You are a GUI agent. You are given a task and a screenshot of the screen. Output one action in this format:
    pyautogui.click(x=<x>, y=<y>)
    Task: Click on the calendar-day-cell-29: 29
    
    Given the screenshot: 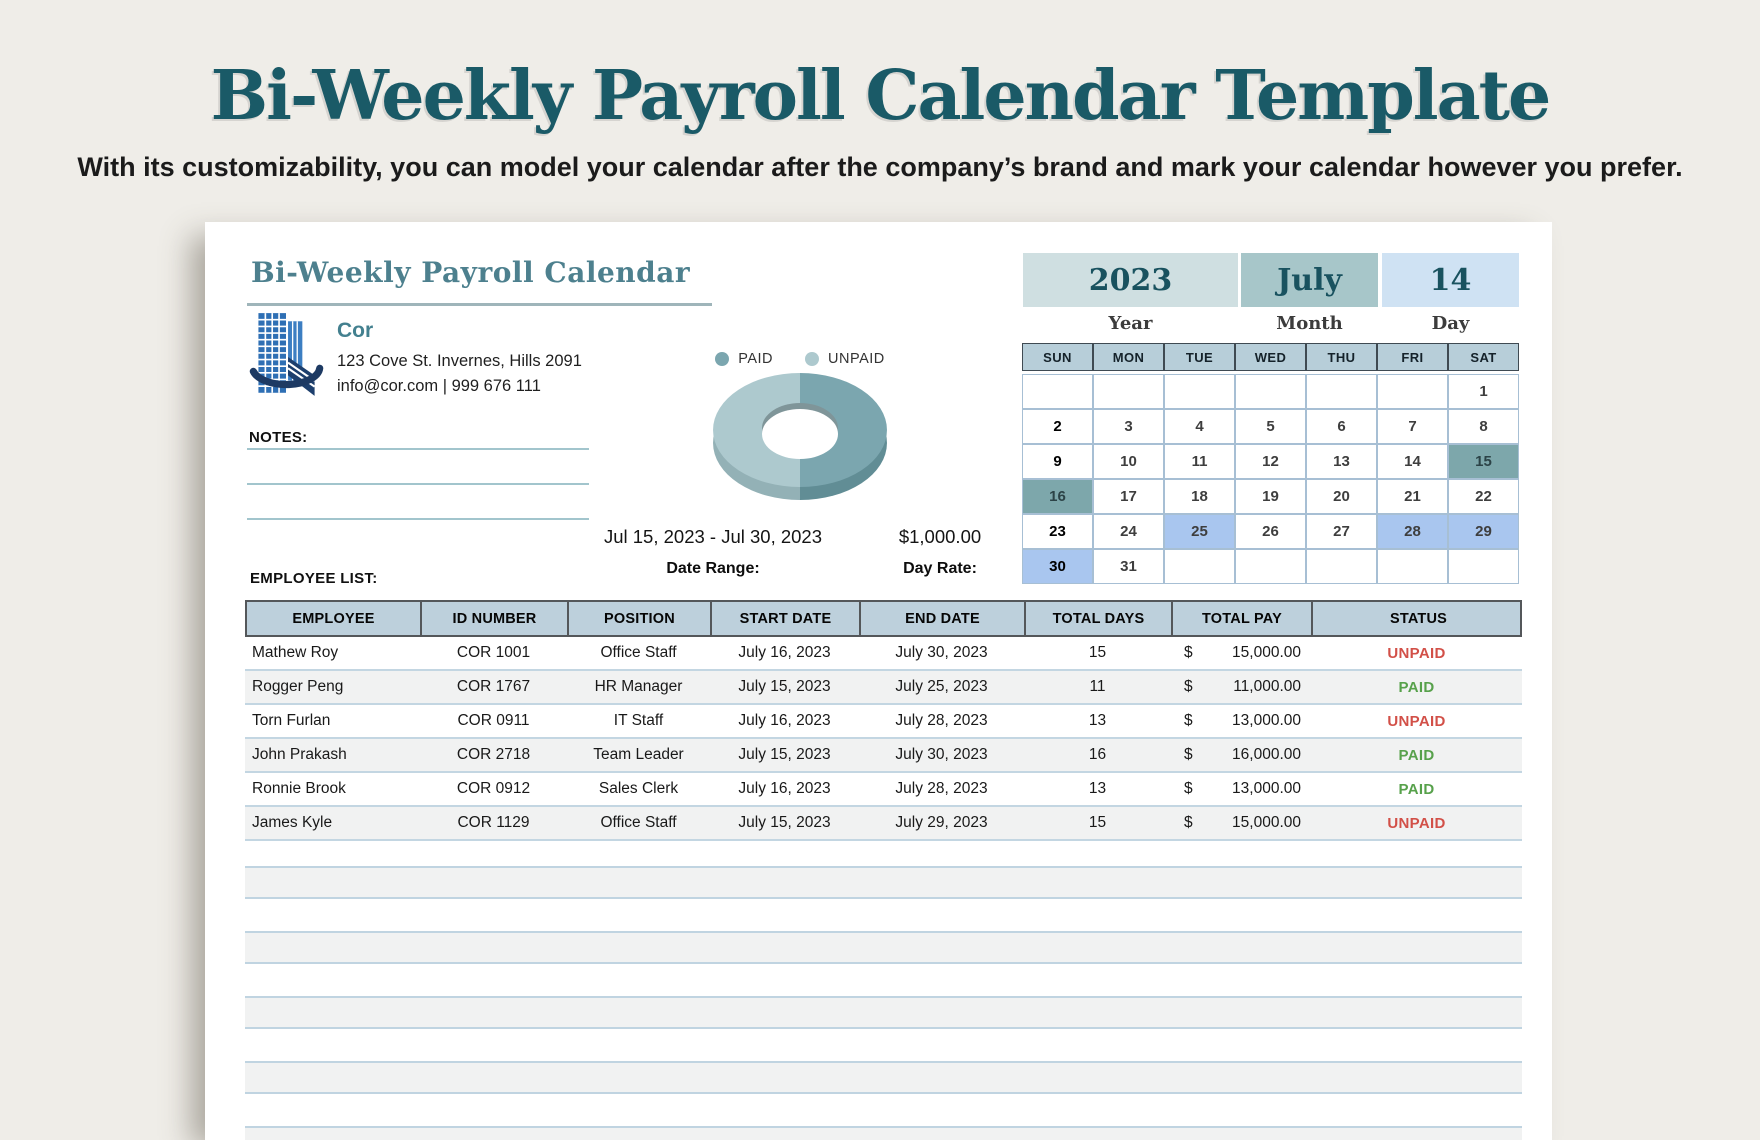 What is the action you would take?
    pyautogui.click(x=1483, y=531)
    